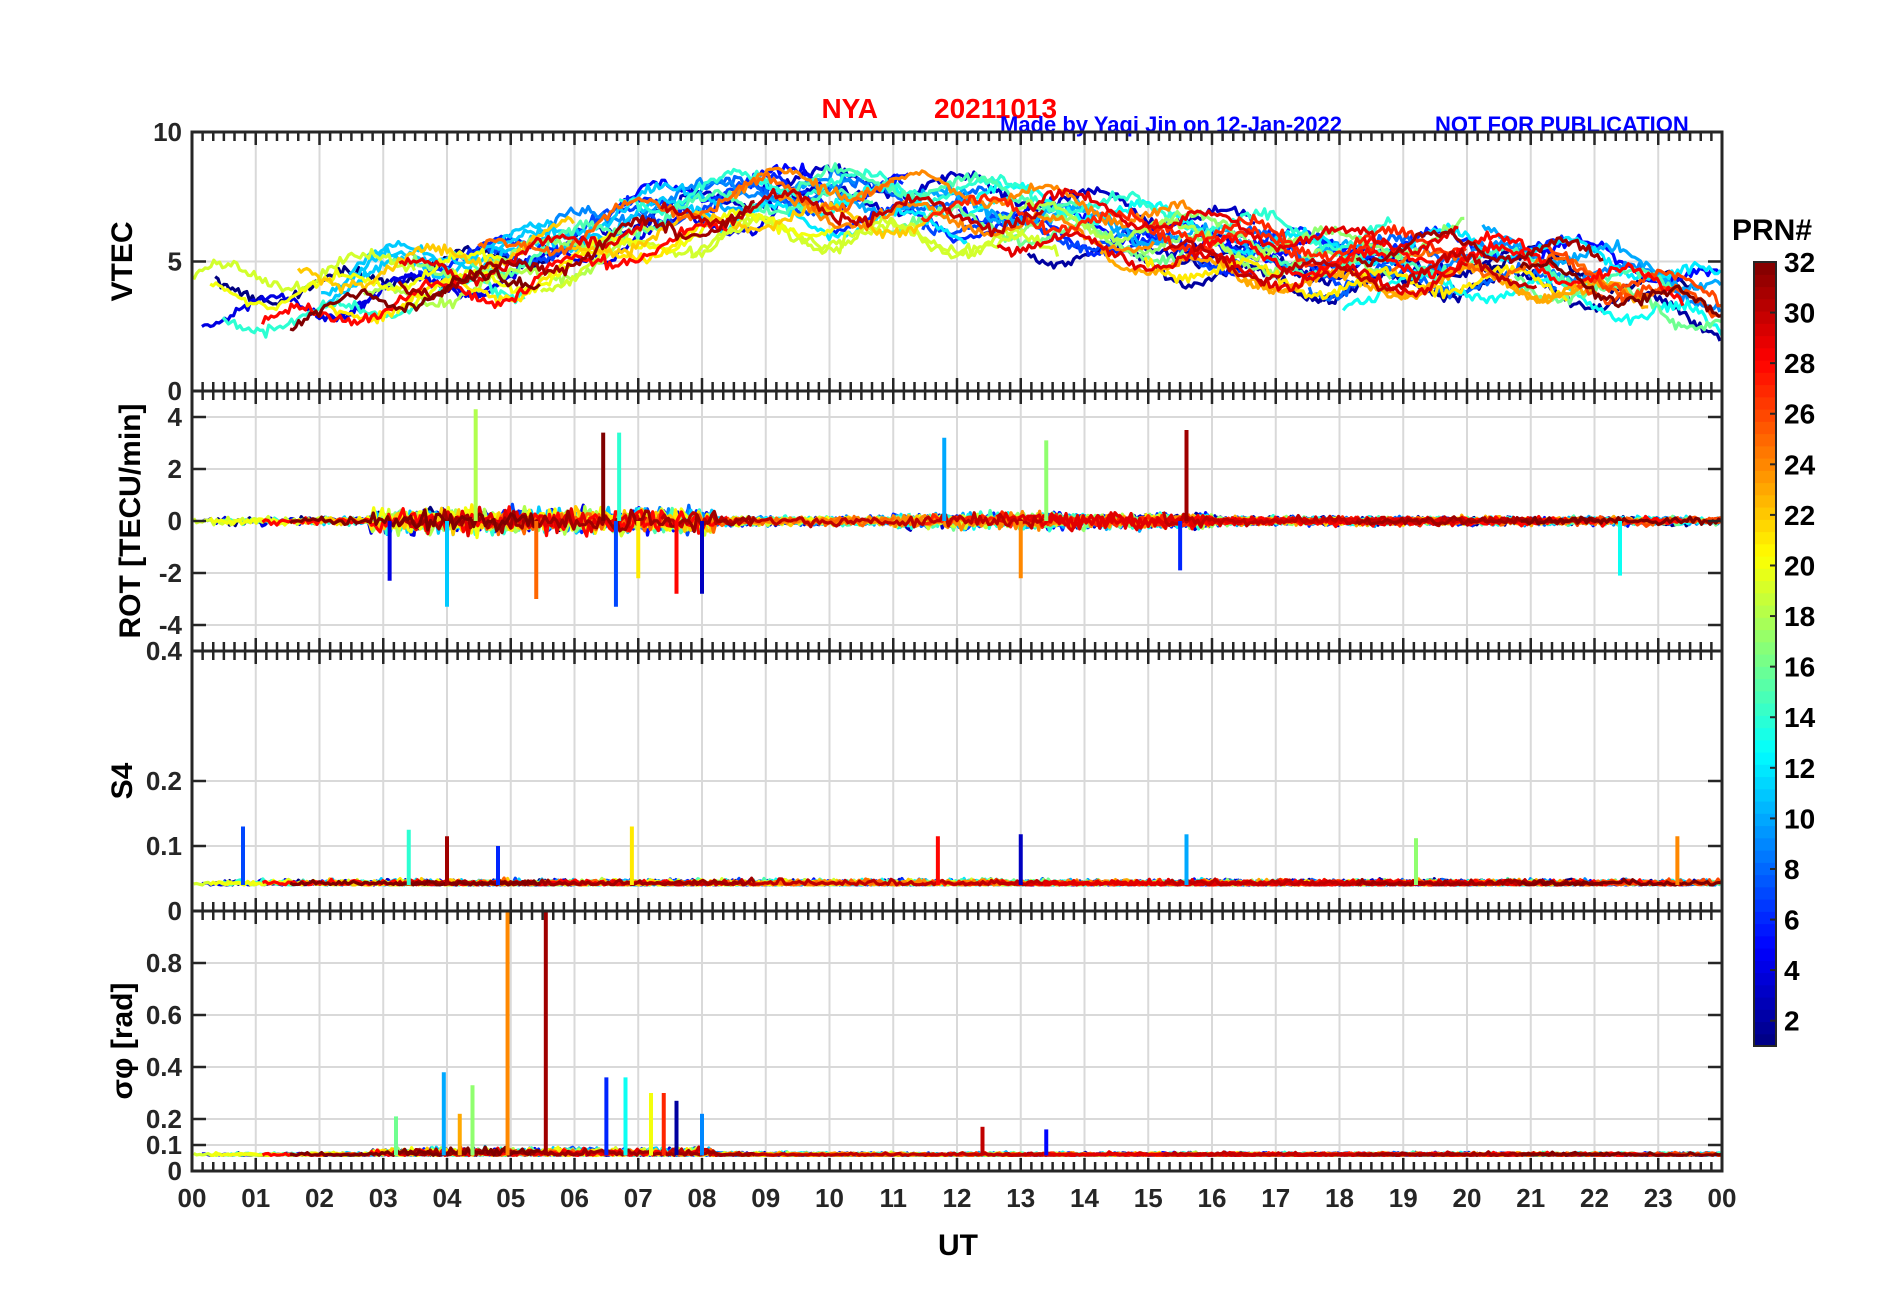 This screenshot has height=1292, width=1902. I want to click on colorbar-tick-label: 14, so click(1800, 717).